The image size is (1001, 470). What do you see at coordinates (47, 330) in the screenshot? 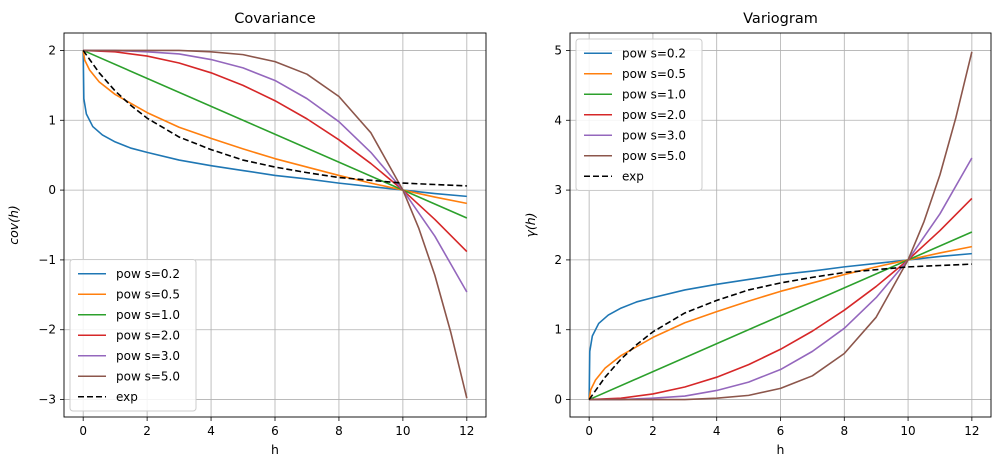
I see `y-tick-label: −2` at bounding box center [47, 330].